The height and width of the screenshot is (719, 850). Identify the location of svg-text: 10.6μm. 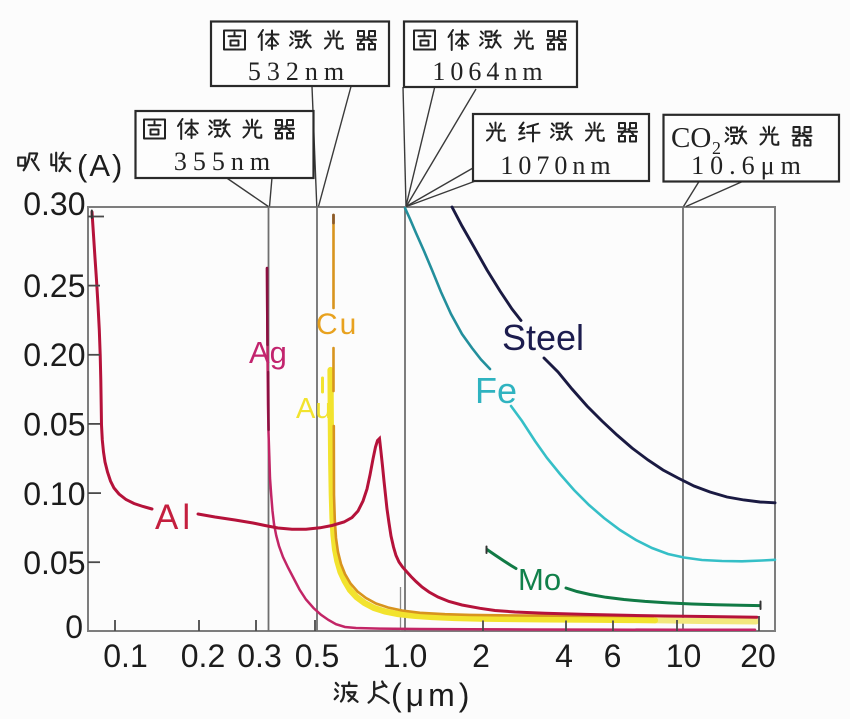
(749, 165).